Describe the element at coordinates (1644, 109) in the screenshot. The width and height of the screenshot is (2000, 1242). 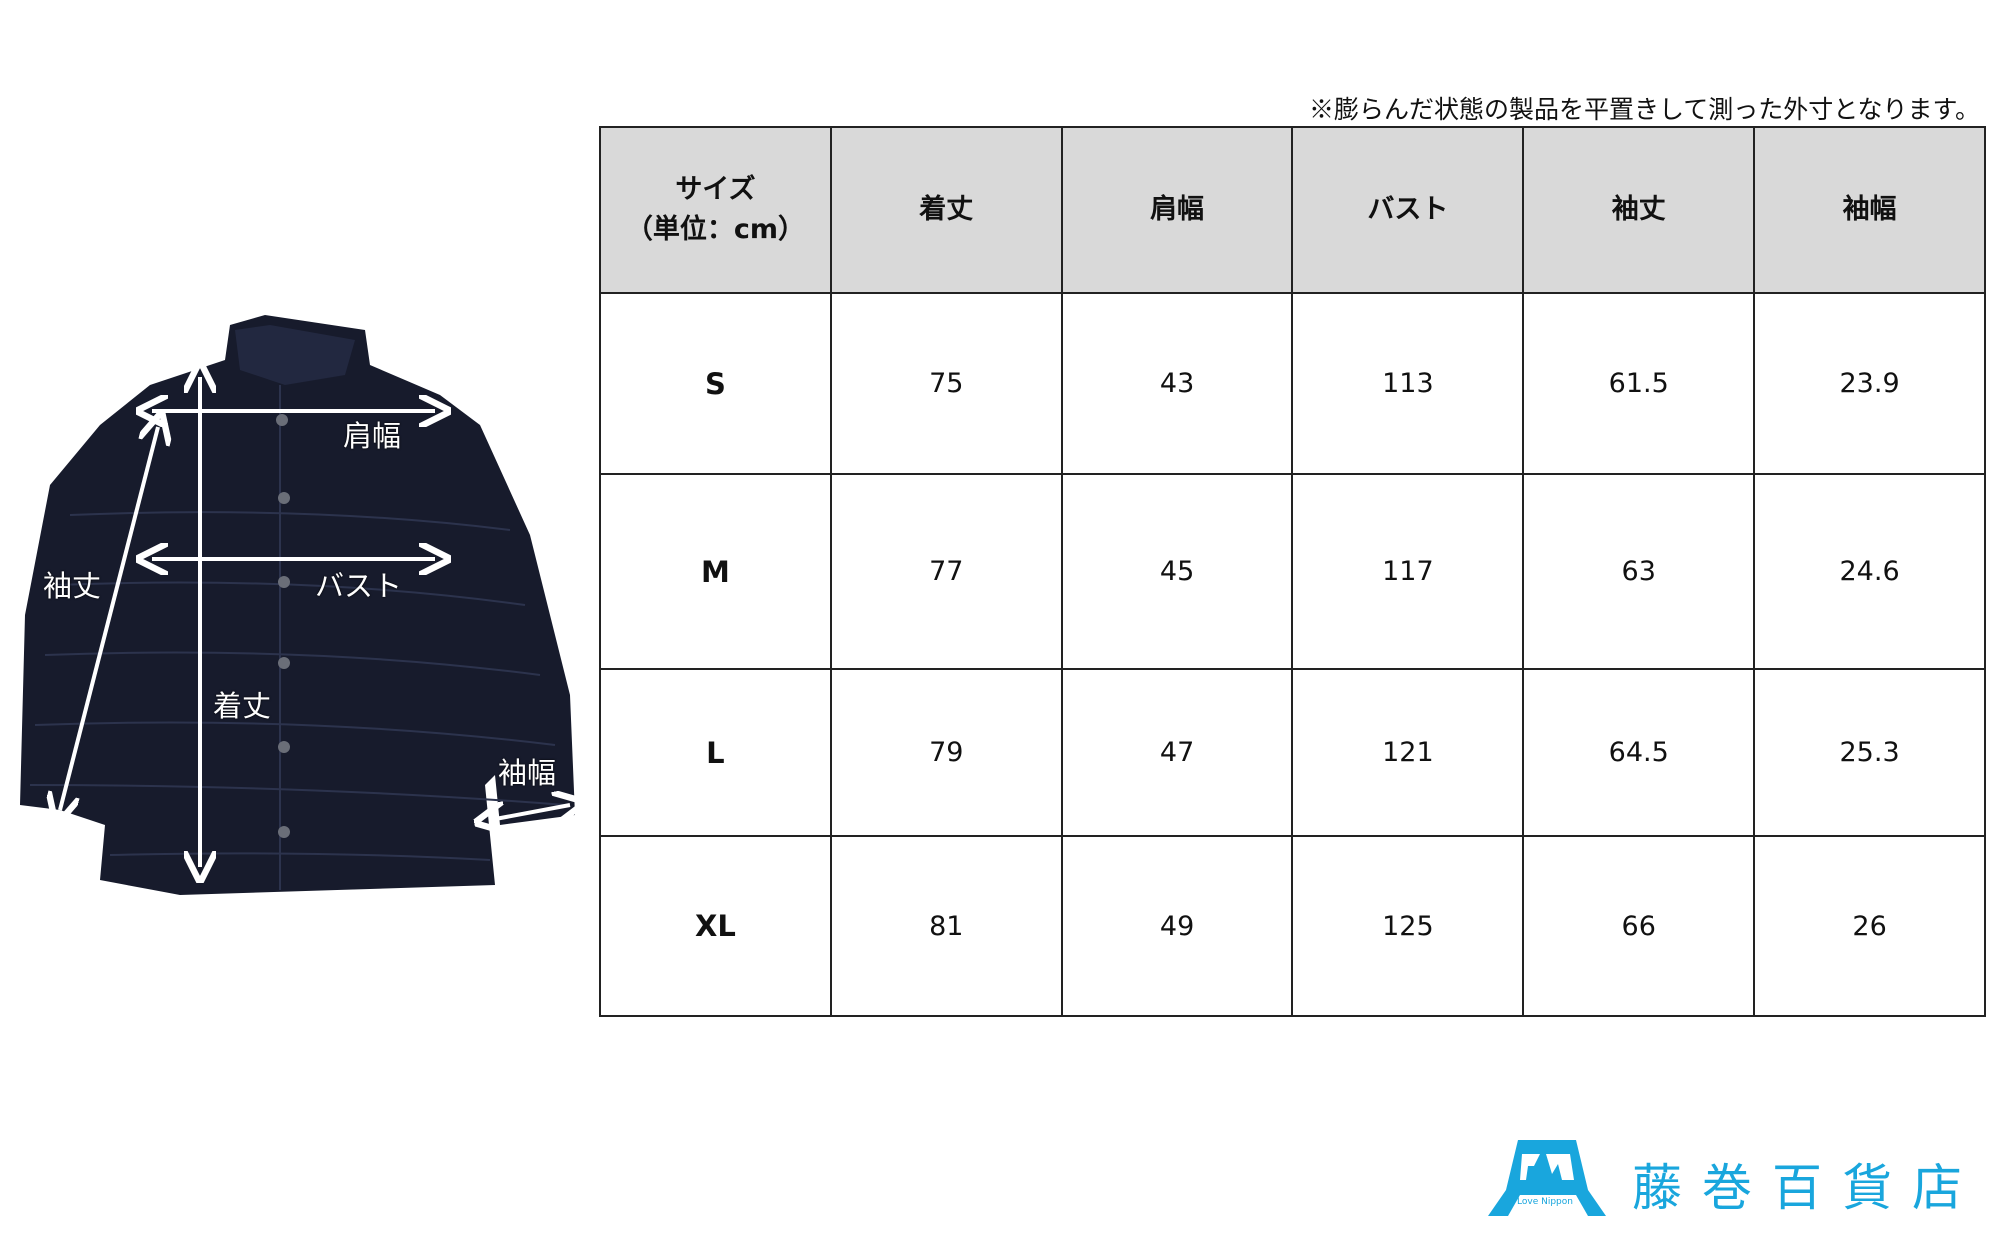
I see `measurement-note: ※膨らんだ状態の製品を平置きして測った外寸となります。` at that location.